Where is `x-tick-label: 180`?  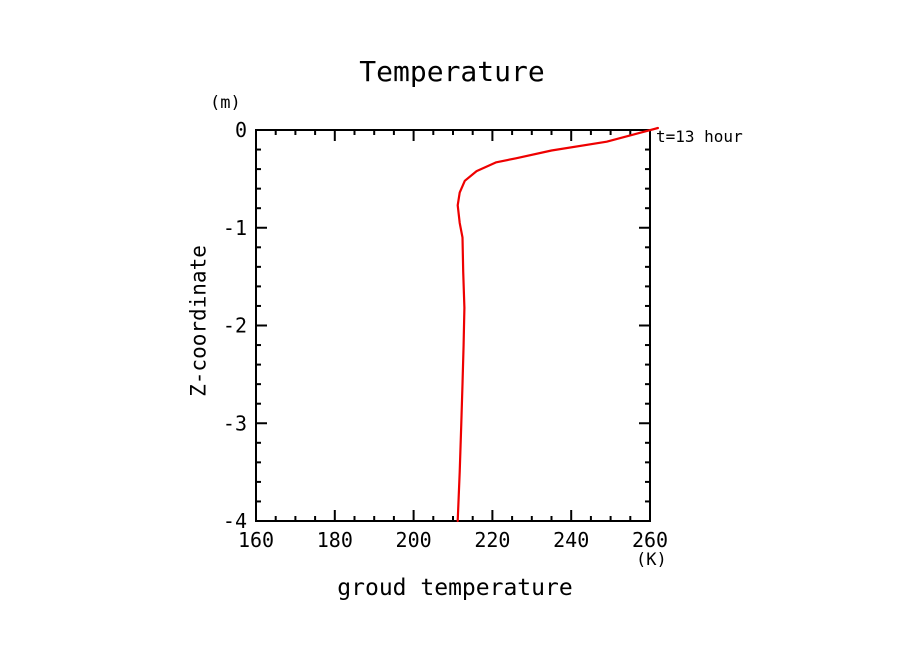
x-tick-label: 180 is located at coordinates (335, 540).